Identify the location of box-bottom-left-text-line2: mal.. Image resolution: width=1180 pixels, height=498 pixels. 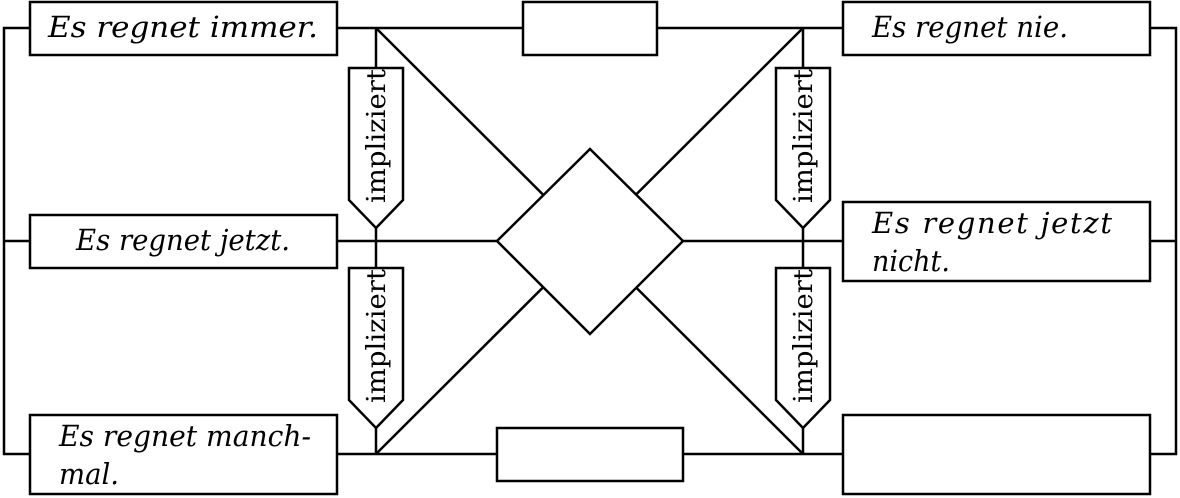
(89, 474).